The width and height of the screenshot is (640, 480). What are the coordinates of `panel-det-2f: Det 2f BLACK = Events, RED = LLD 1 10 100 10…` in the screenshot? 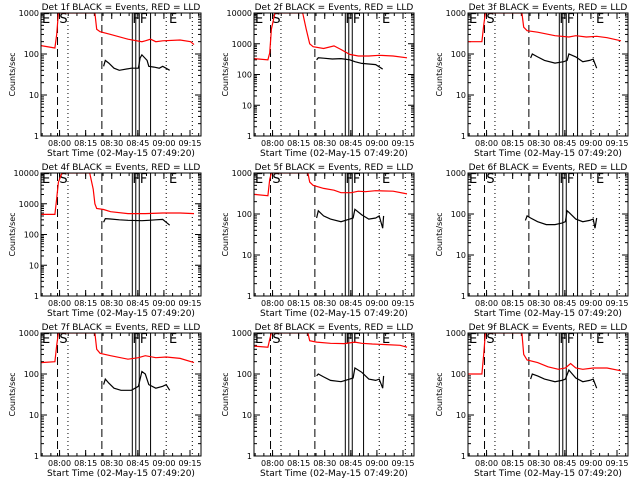 It's located at (318, 81).